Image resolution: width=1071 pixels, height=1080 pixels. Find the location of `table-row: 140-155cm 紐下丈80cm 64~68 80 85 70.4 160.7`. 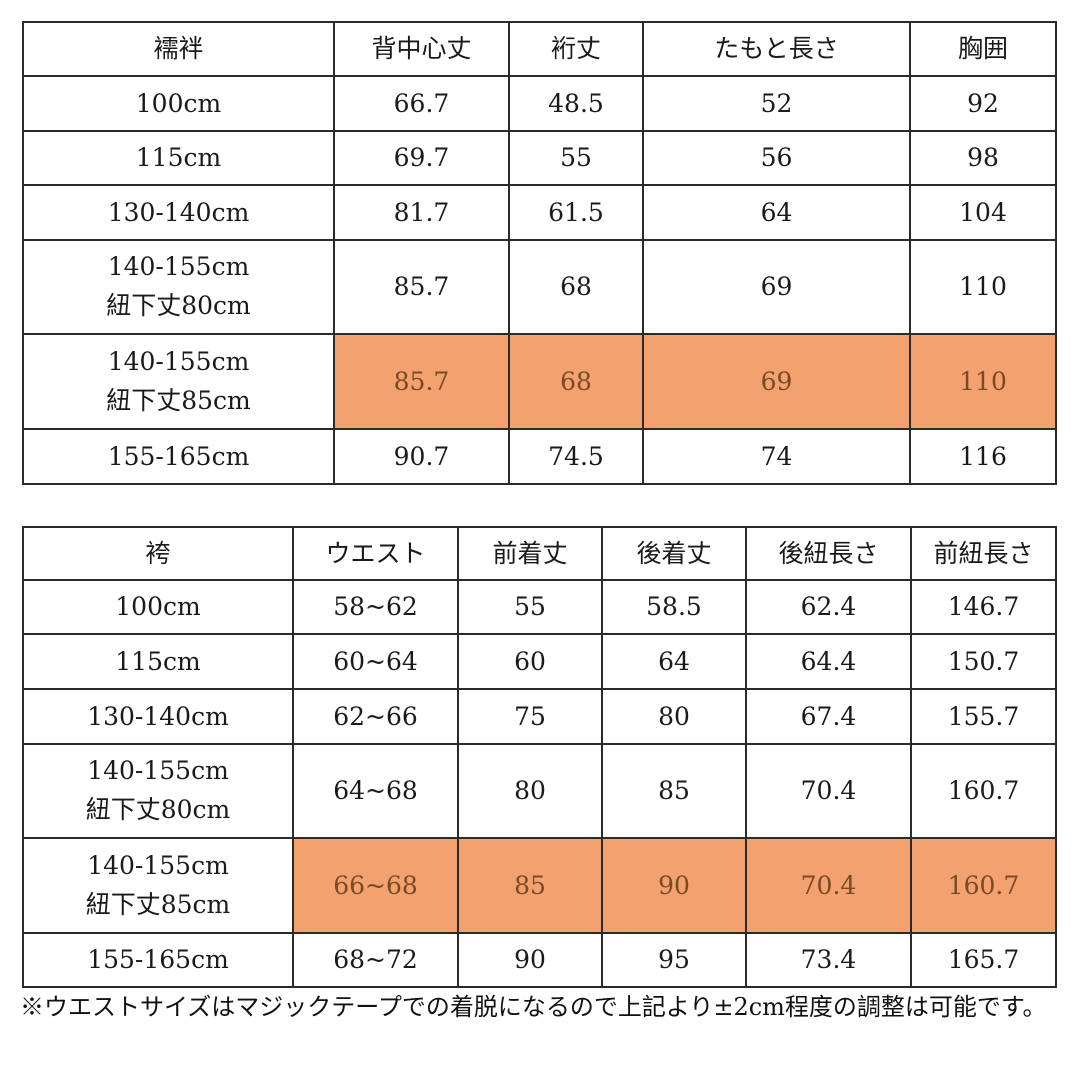

table-row: 140-155cm 紐下丈80cm 64~68 80 85 70.4 160.7 is located at coordinates (539, 791).